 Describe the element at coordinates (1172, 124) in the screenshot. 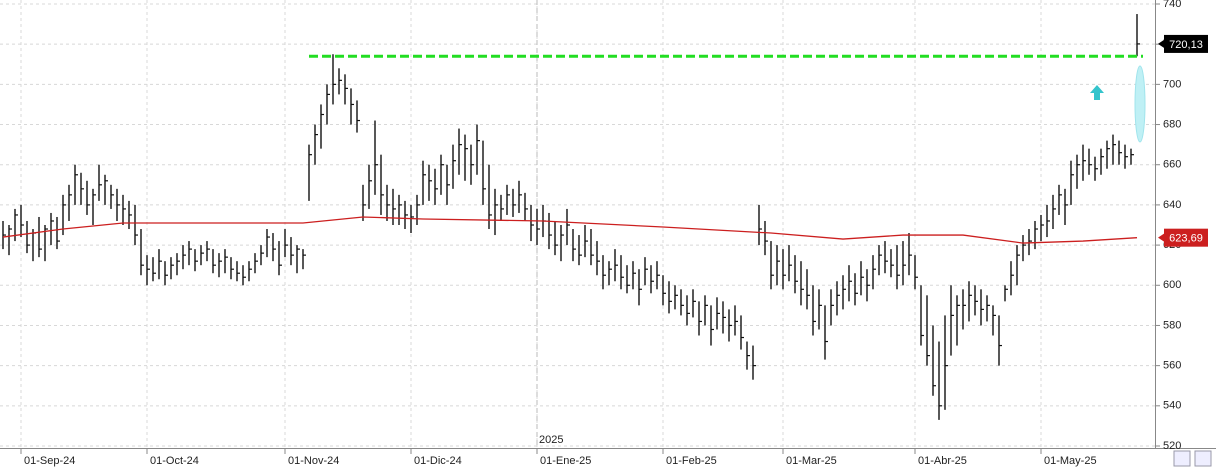

I see `y-tick-label: 680` at that location.